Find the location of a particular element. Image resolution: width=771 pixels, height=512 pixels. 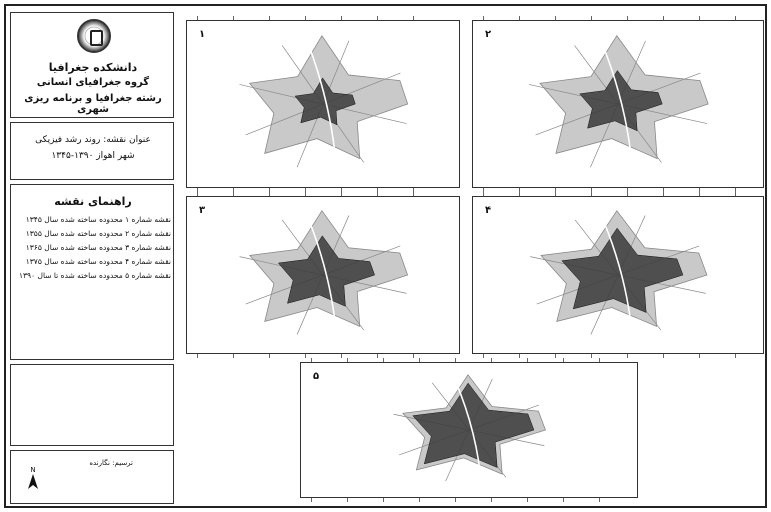

map-panel-5: ۵ is located at coordinates (469, 430).